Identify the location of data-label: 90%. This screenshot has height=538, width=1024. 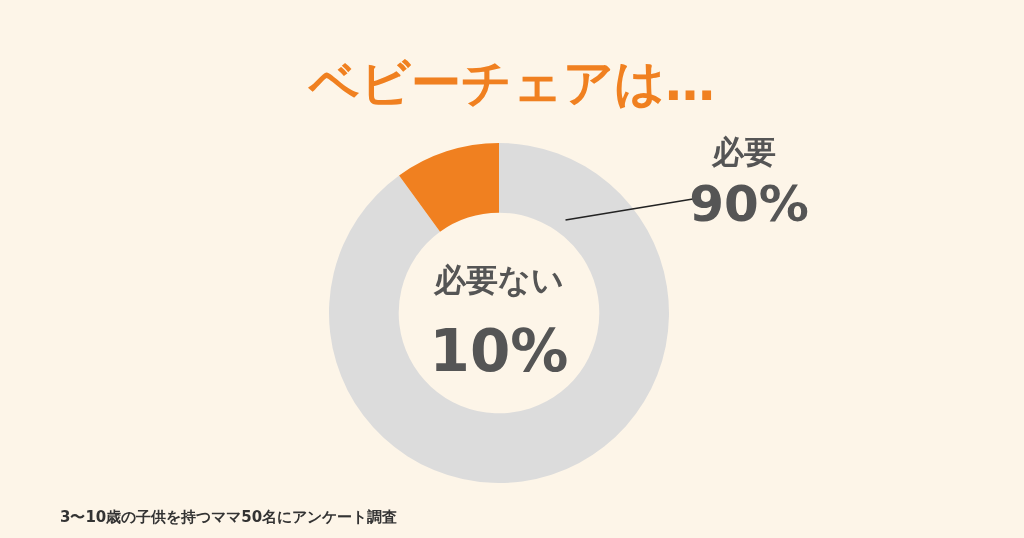
(749, 204).